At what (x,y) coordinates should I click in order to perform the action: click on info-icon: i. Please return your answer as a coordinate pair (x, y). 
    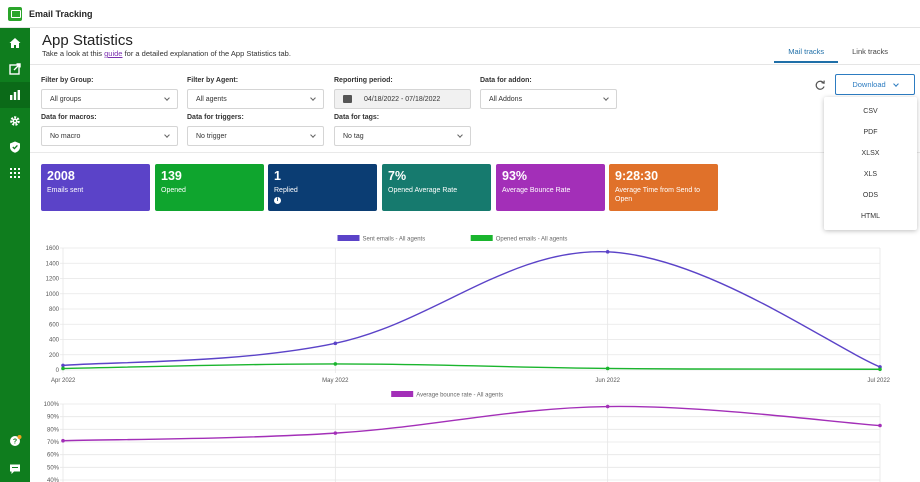
    Looking at the image, I should click on (277, 200).